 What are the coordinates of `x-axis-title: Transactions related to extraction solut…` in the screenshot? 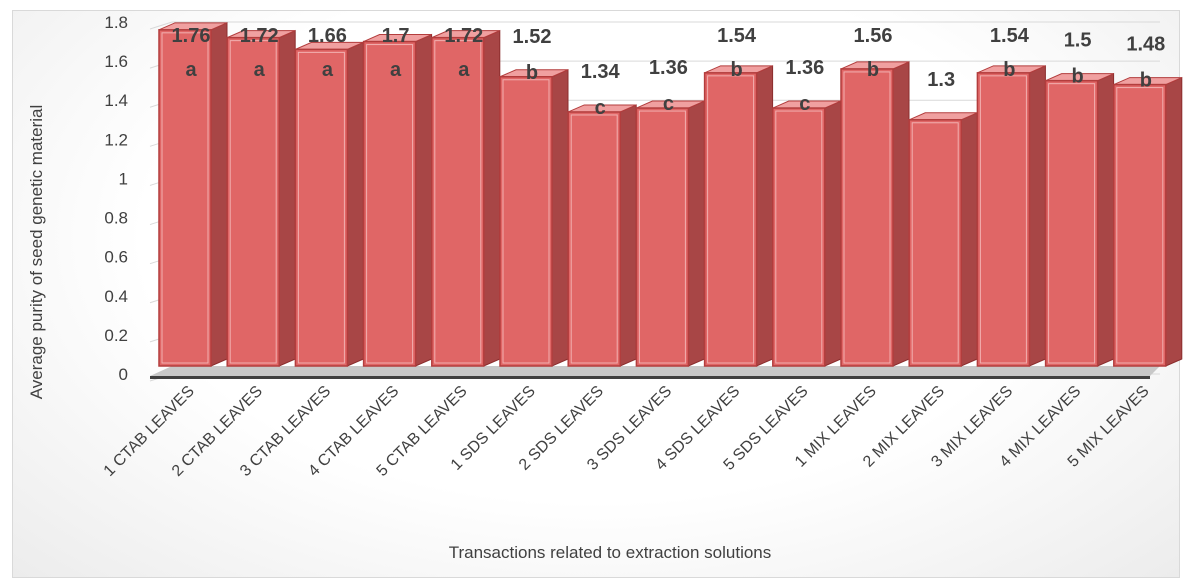 It's located at (610, 552).